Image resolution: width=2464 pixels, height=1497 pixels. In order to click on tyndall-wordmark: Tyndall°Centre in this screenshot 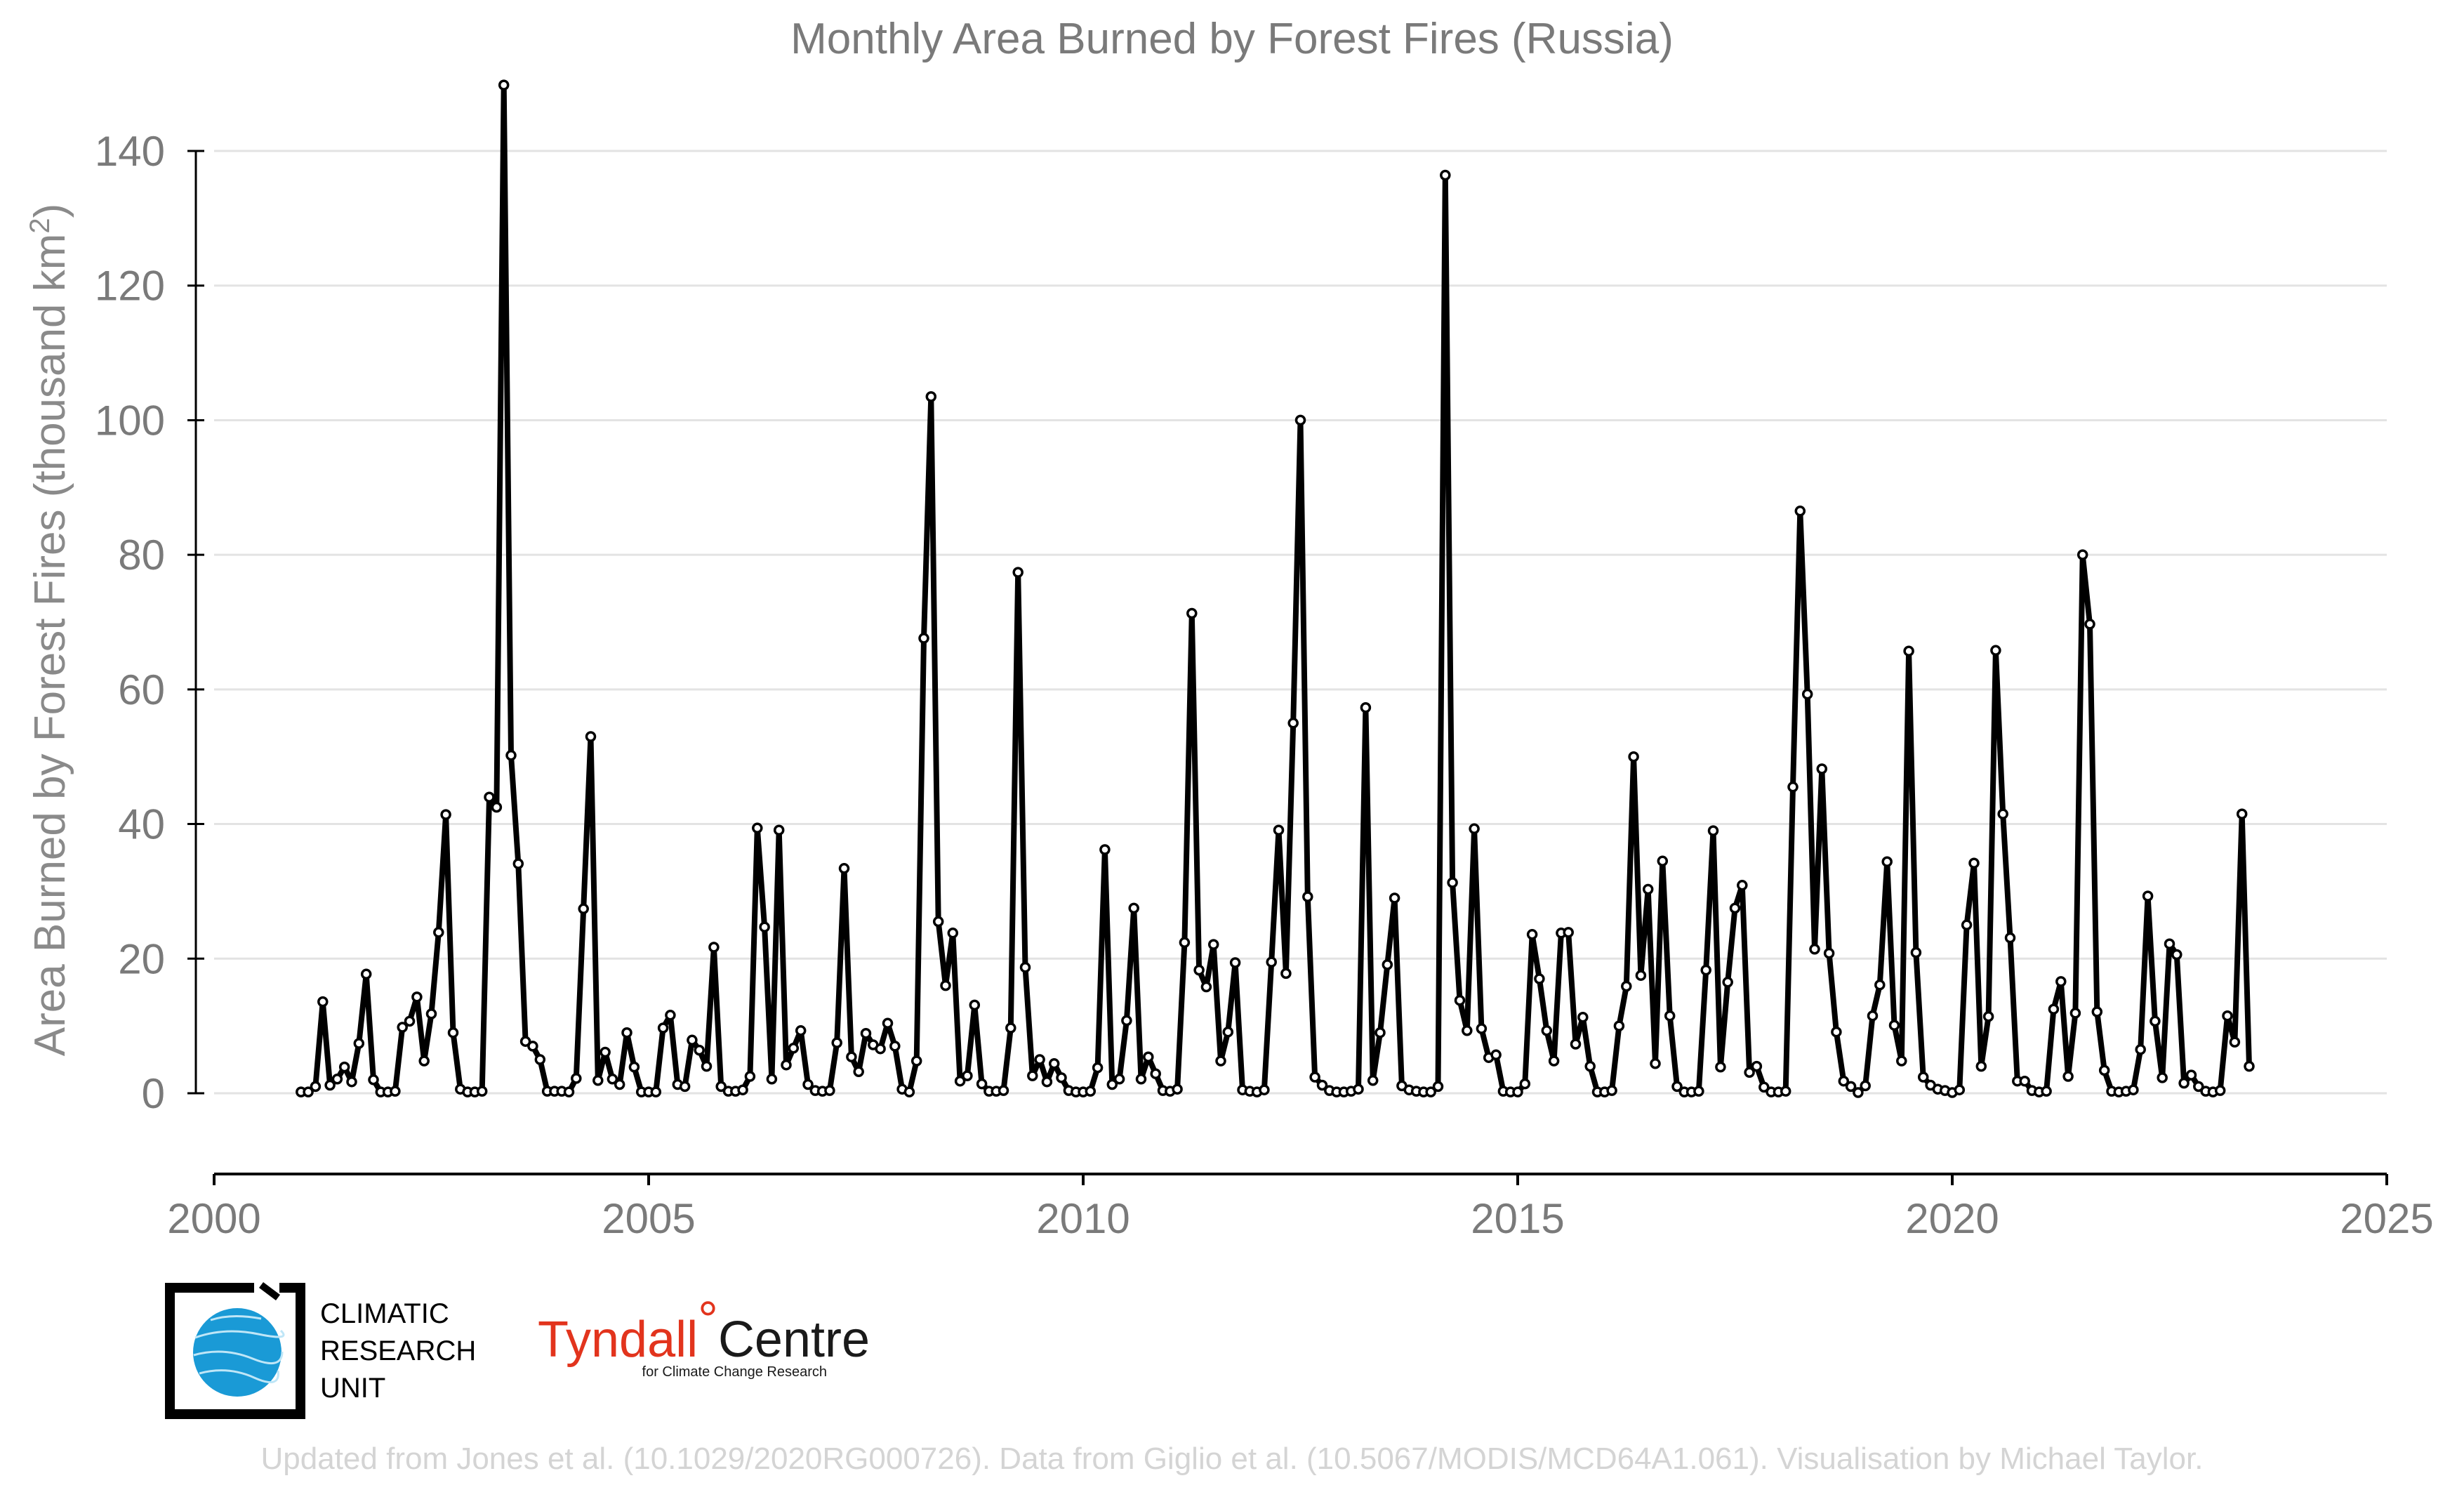, I will do `click(704, 1330)`.